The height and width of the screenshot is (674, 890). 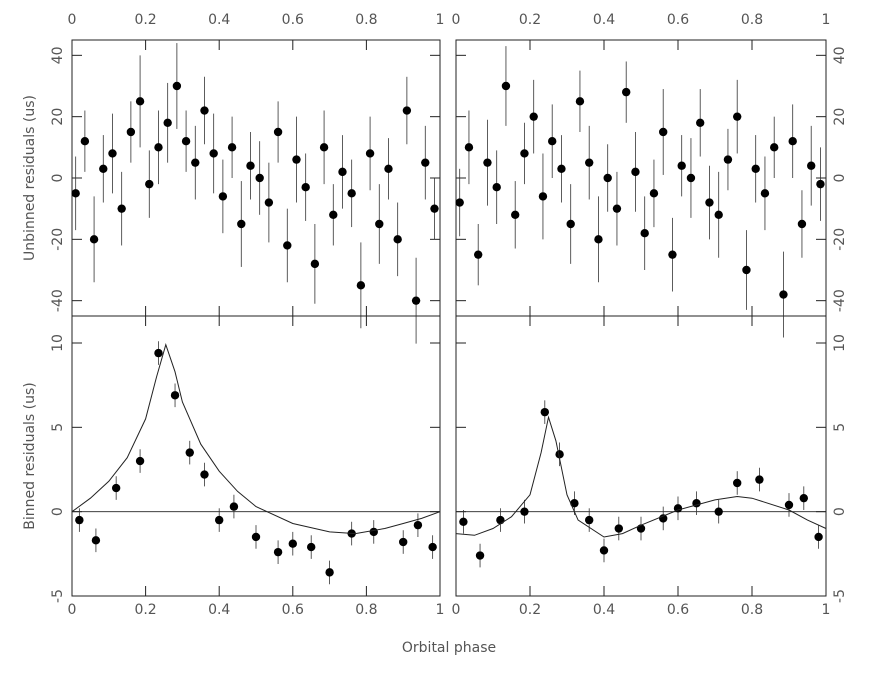 What do you see at coordinates (58, 117) in the screenshot?
I see `y-tick-label: 20` at bounding box center [58, 117].